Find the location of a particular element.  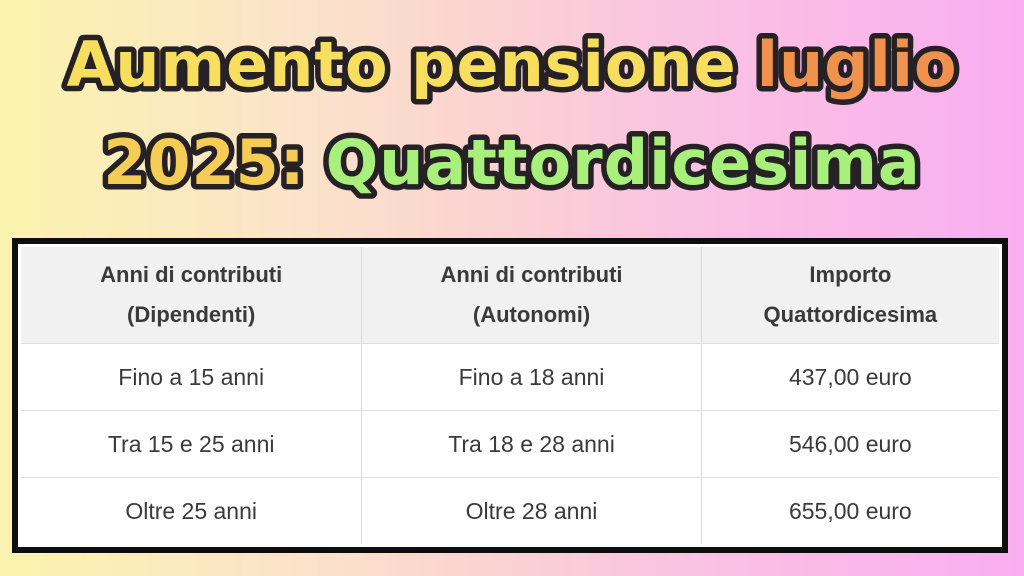

cell-importo: 437,00 euro is located at coordinates (849, 377).